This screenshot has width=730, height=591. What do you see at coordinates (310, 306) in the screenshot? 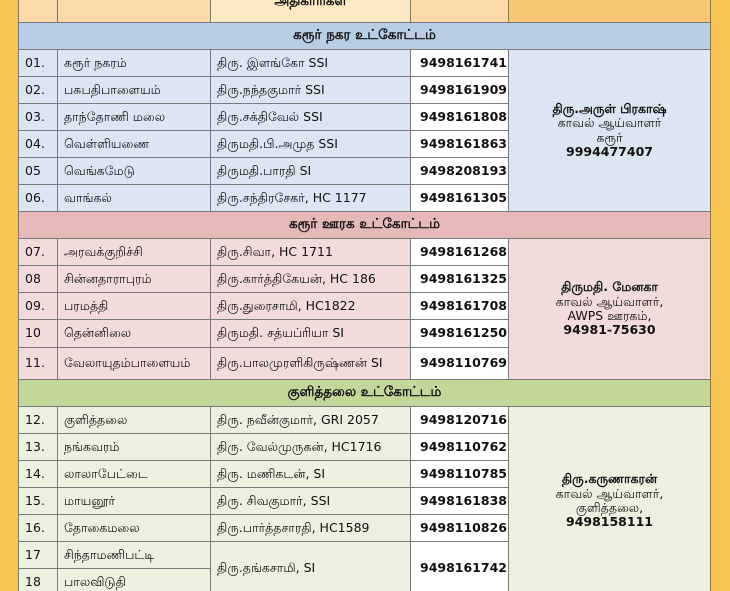
I see `officer-cell: திரு.துரைசாமி, HC1822` at bounding box center [310, 306].